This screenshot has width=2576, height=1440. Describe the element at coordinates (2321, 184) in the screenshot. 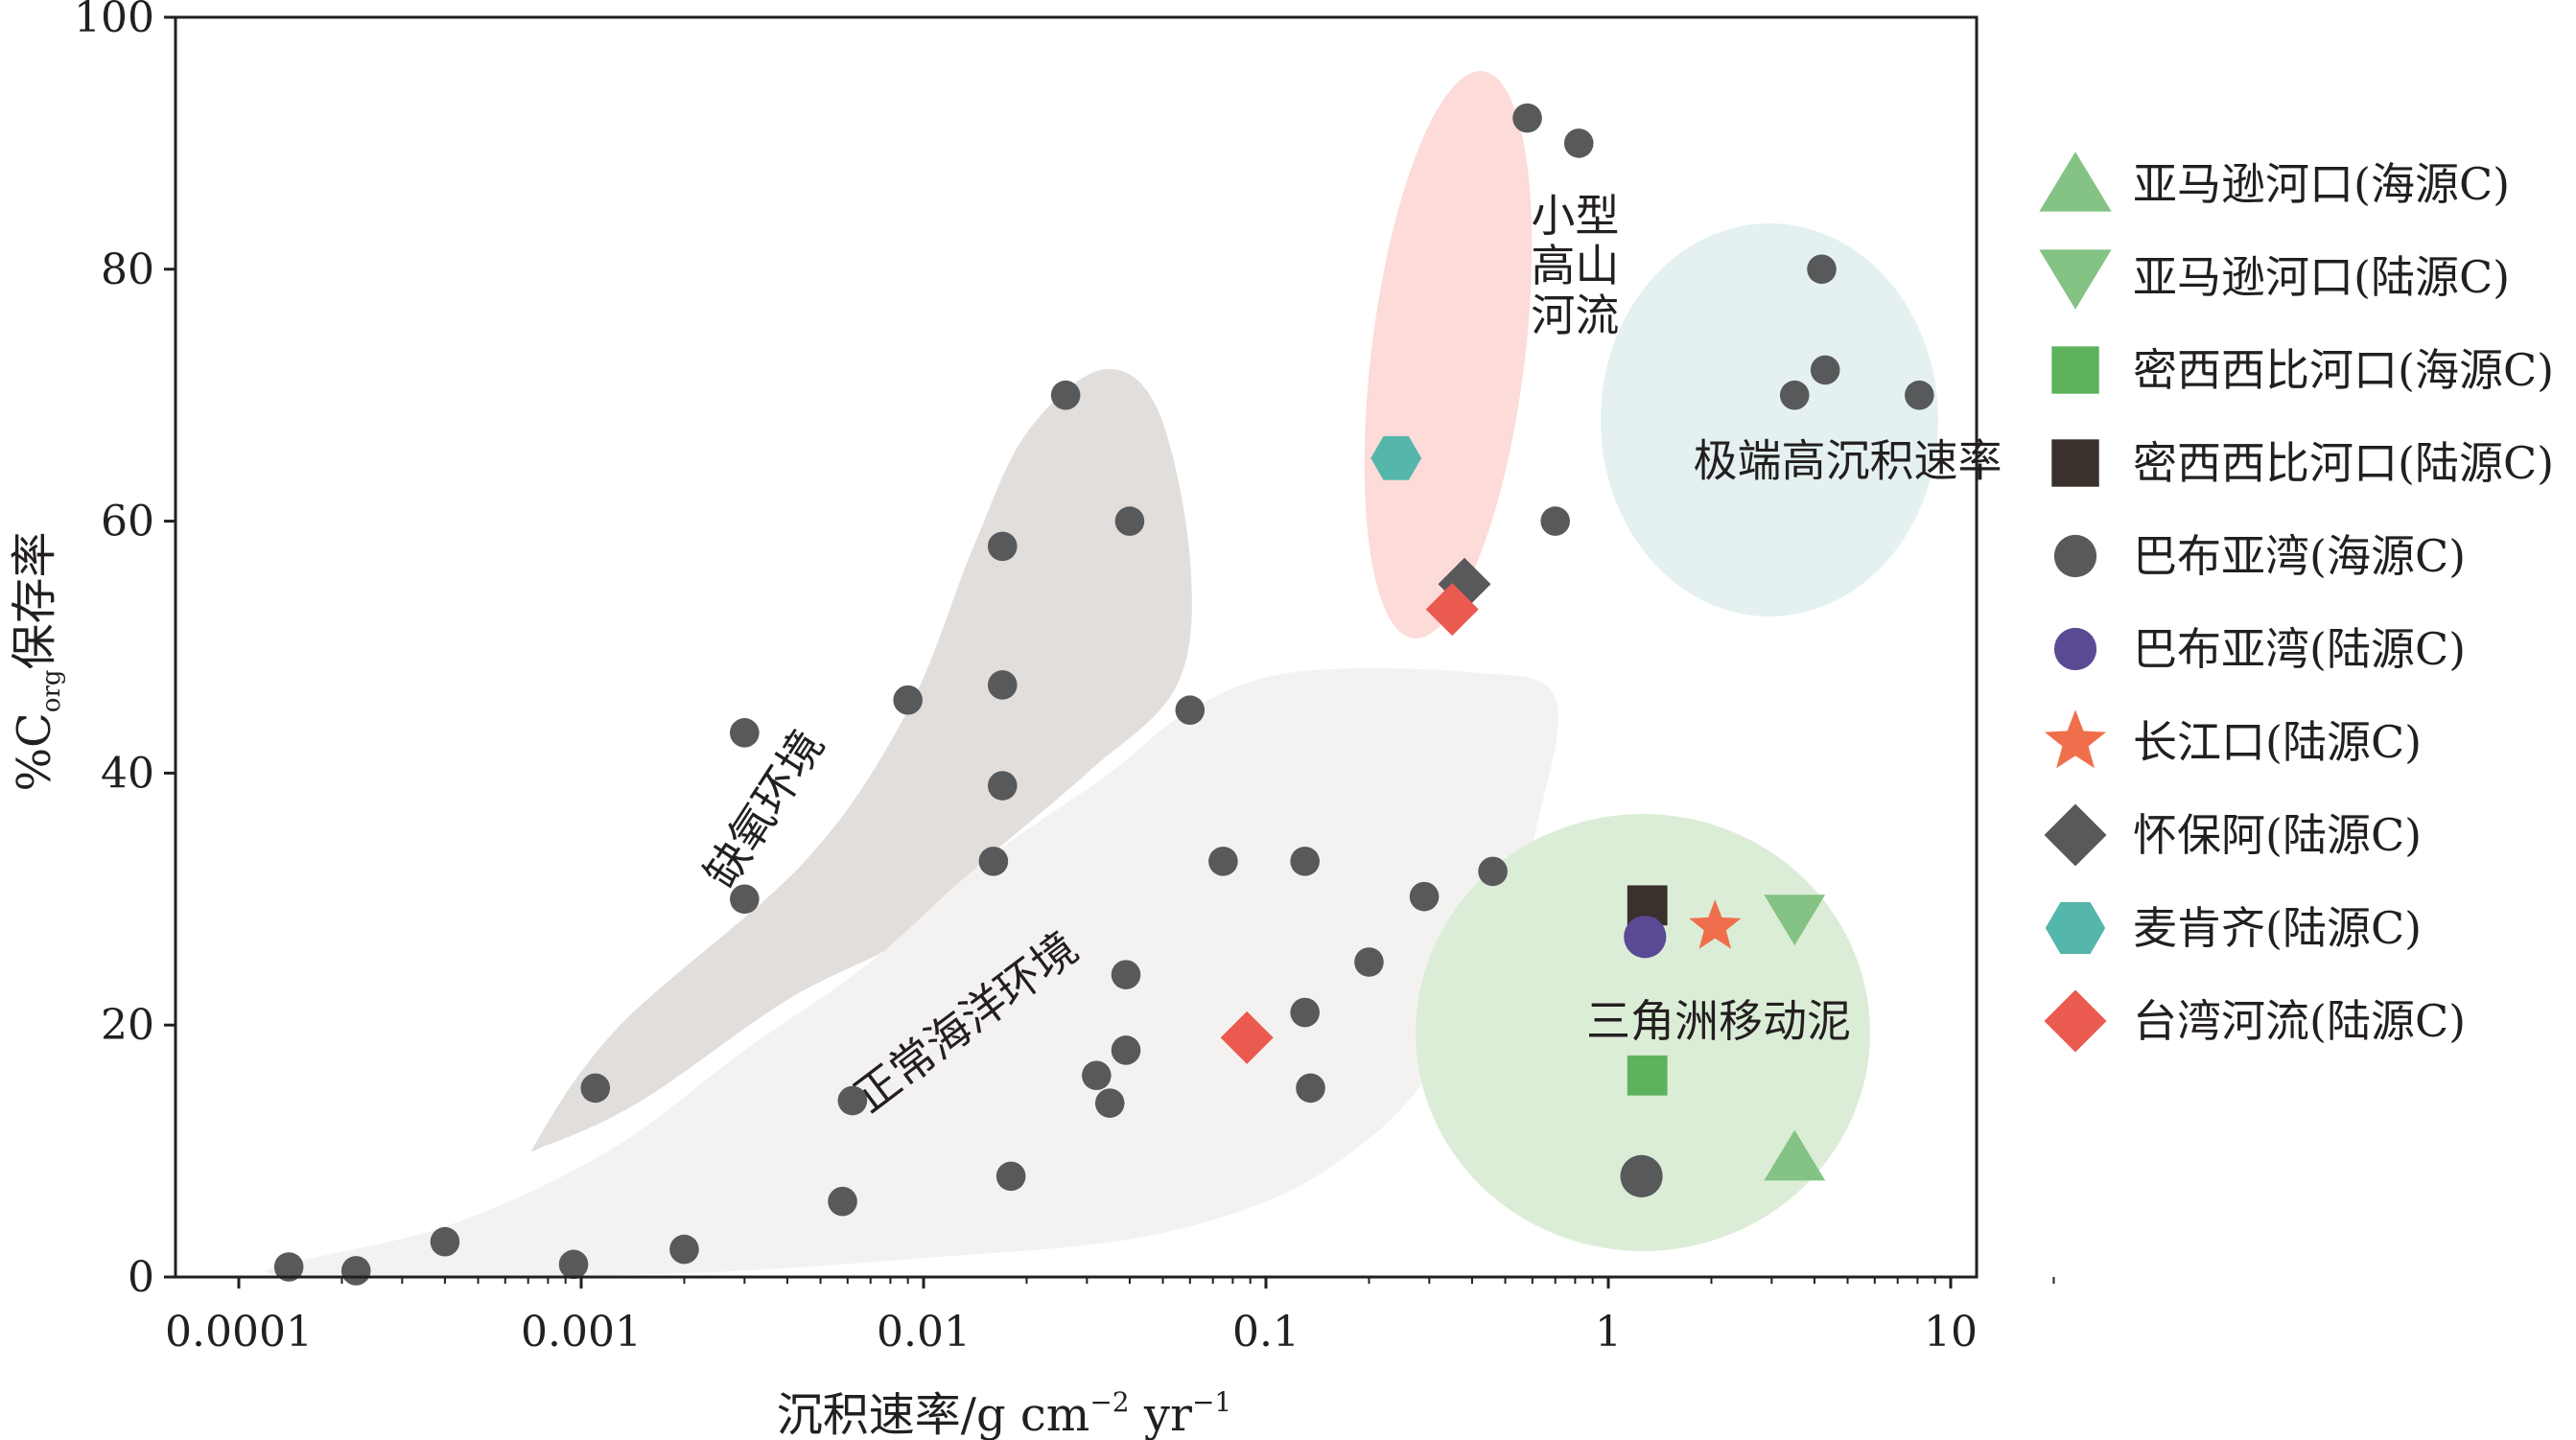

I see `legend-label-0: 亚马逊河口(海源C)` at that location.